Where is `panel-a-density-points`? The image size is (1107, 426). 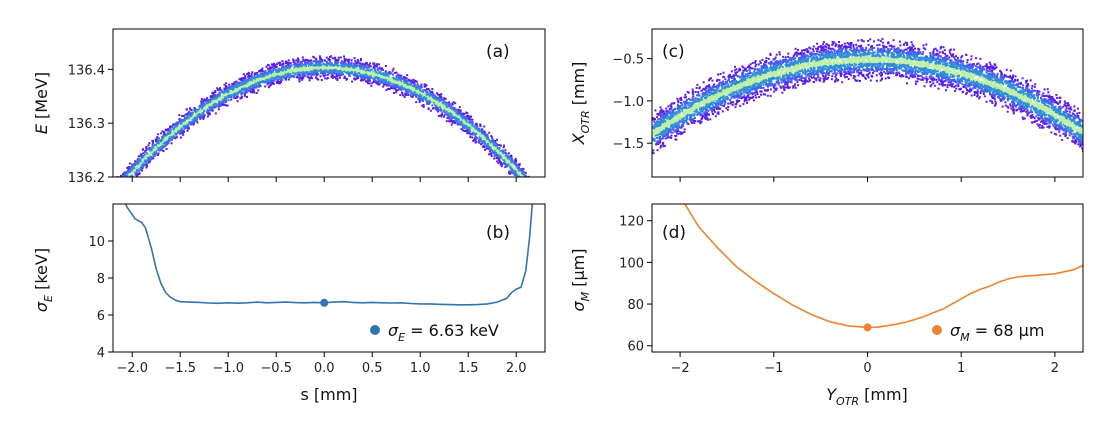
panel-a-density-points is located at coordinates (323, 129).